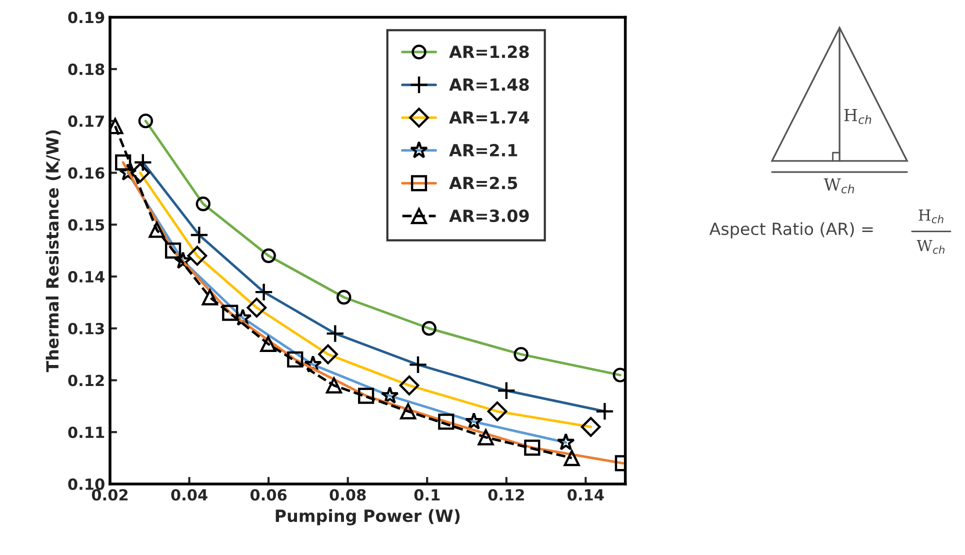  What do you see at coordinates (86, 432) in the screenshot?
I see `y-tick-label: 0.11` at bounding box center [86, 432].